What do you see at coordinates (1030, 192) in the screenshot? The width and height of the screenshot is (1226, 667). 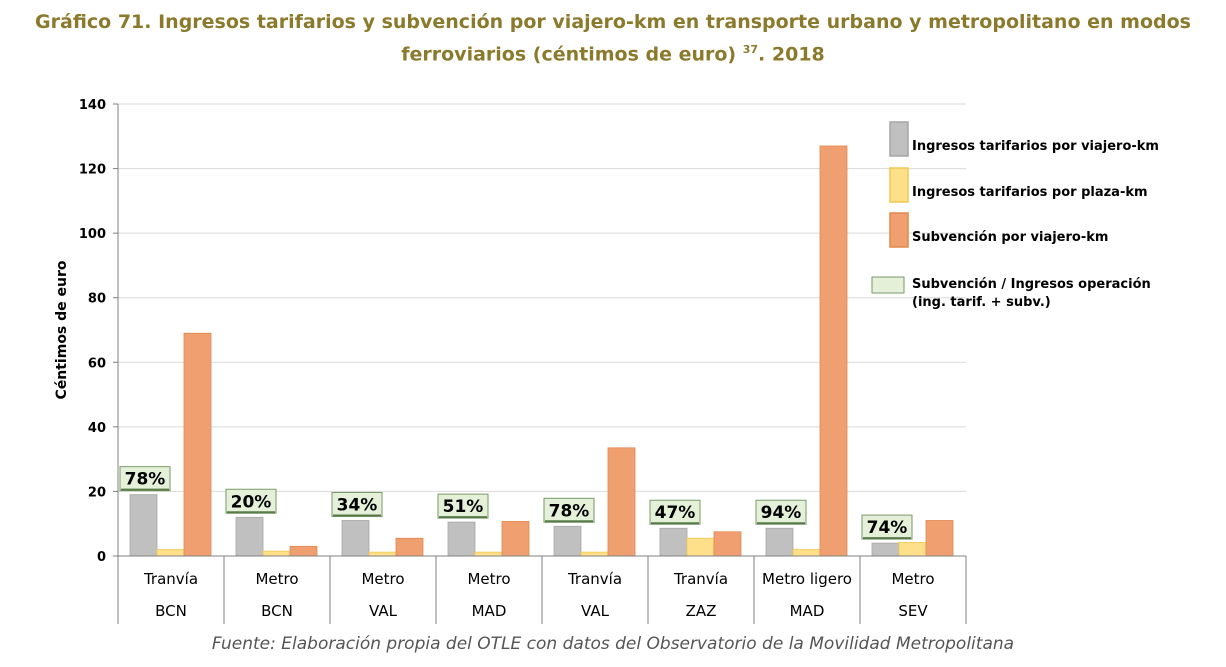 I see `legend-label: Ingresos tarifarios por plaza-km` at bounding box center [1030, 192].